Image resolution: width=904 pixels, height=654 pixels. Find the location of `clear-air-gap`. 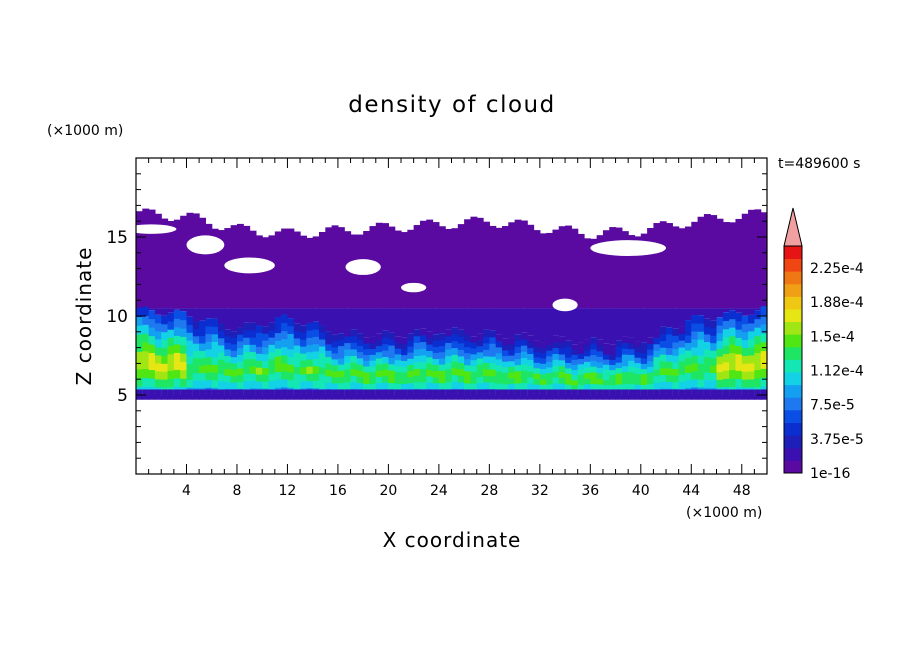

clear-air-gap is located at coordinates (205, 245).